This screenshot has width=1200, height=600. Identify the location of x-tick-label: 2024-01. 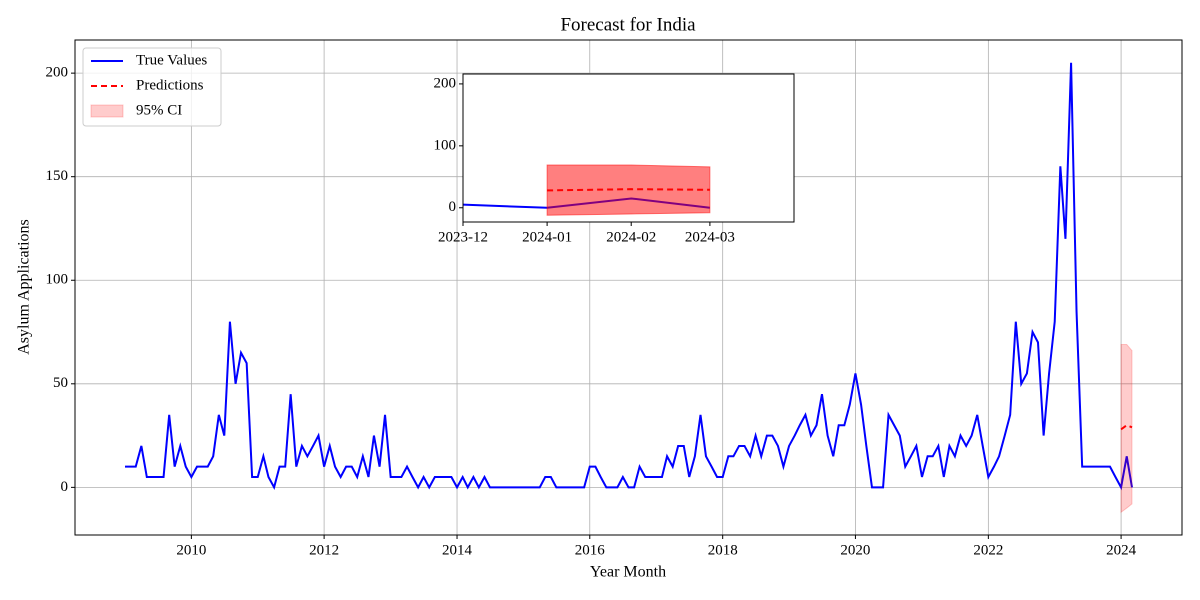
(547, 237).